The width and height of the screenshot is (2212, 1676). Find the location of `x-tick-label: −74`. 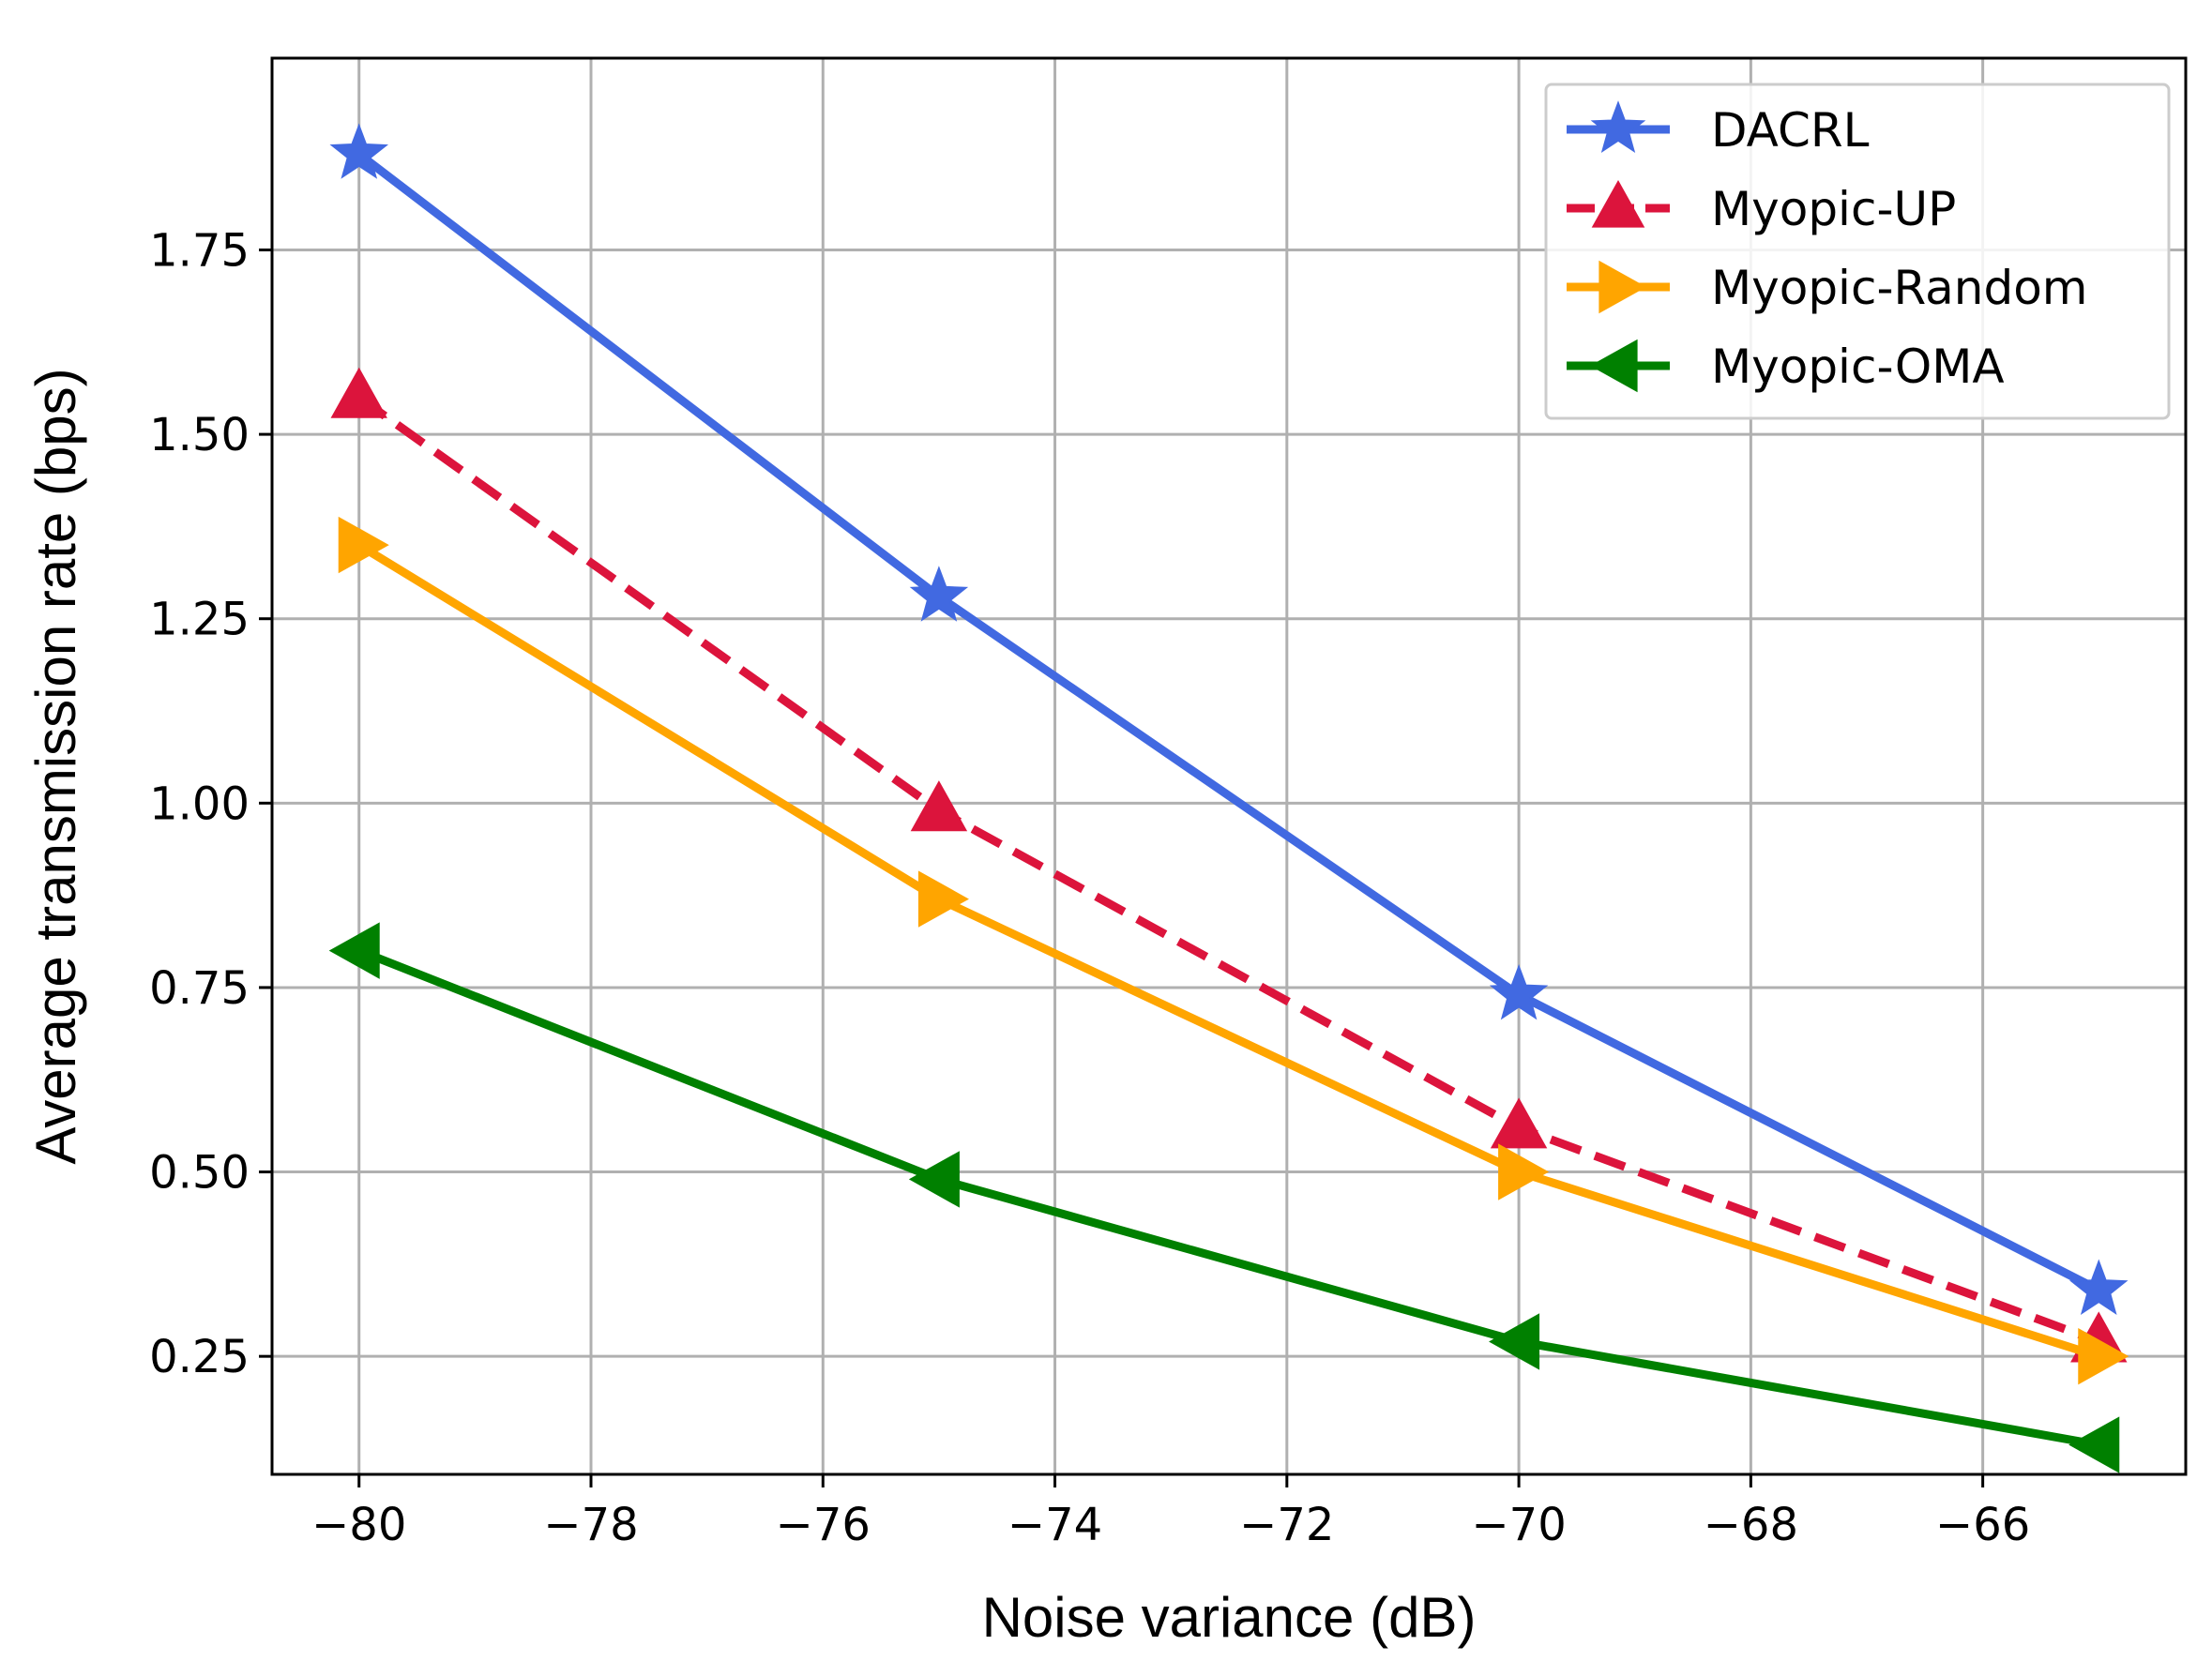

x-tick-label: −74 is located at coordinates (1055, 1525).